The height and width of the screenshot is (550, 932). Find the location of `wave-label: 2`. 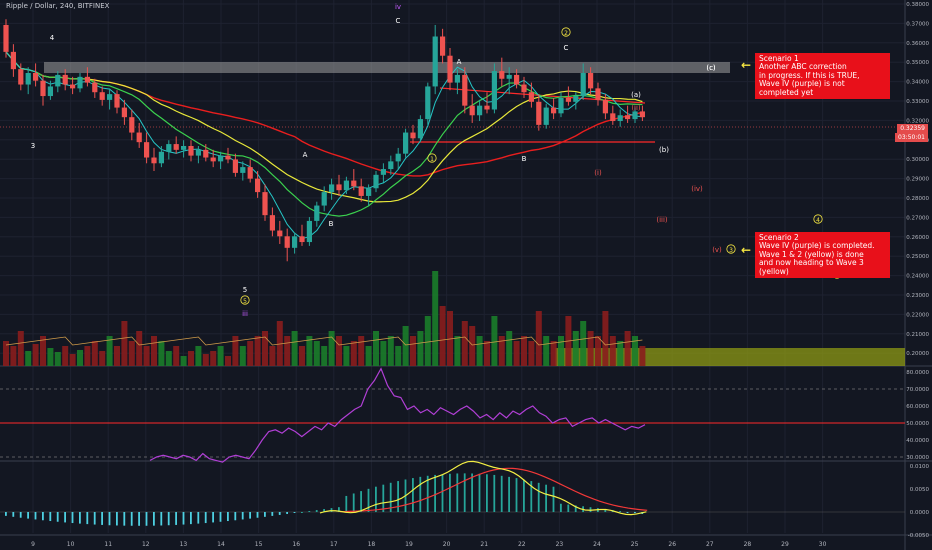

wave-label: 2 is located at coordinates (566, 33).